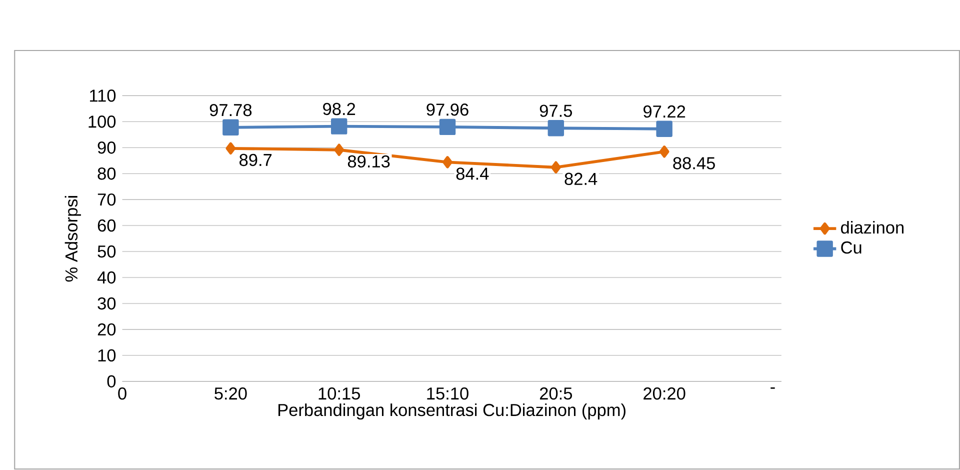 Image resolution: width=960 pixels, height=470 pixels. I want to click on data-label: 98.2, so click(339, 109).